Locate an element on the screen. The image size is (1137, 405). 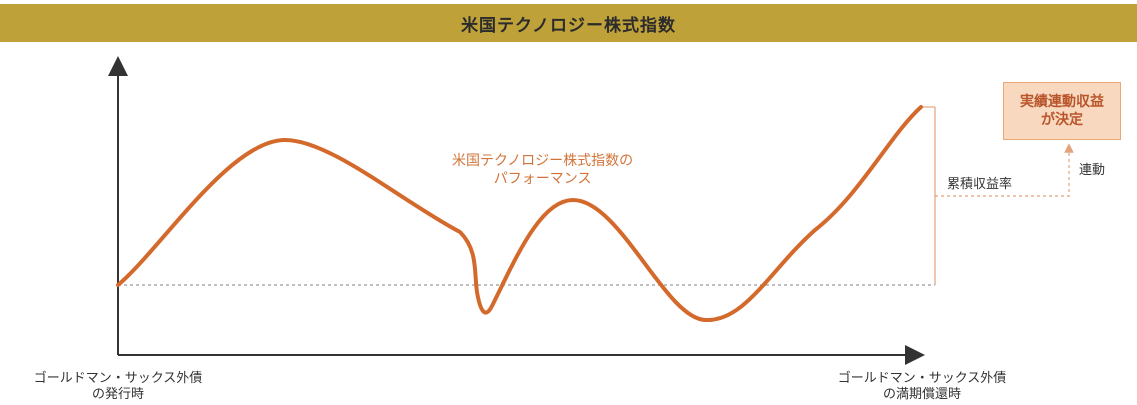
cumulative-return-label: 累積収益率 is located at coordinates (980, 184).